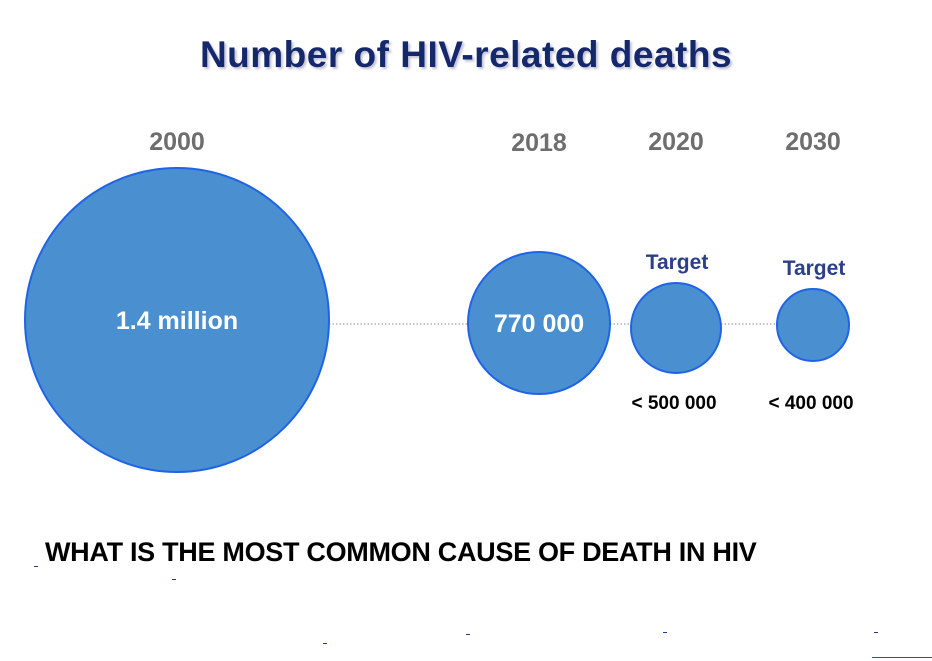  I want to click on bubble-2020, so click(676, 328).